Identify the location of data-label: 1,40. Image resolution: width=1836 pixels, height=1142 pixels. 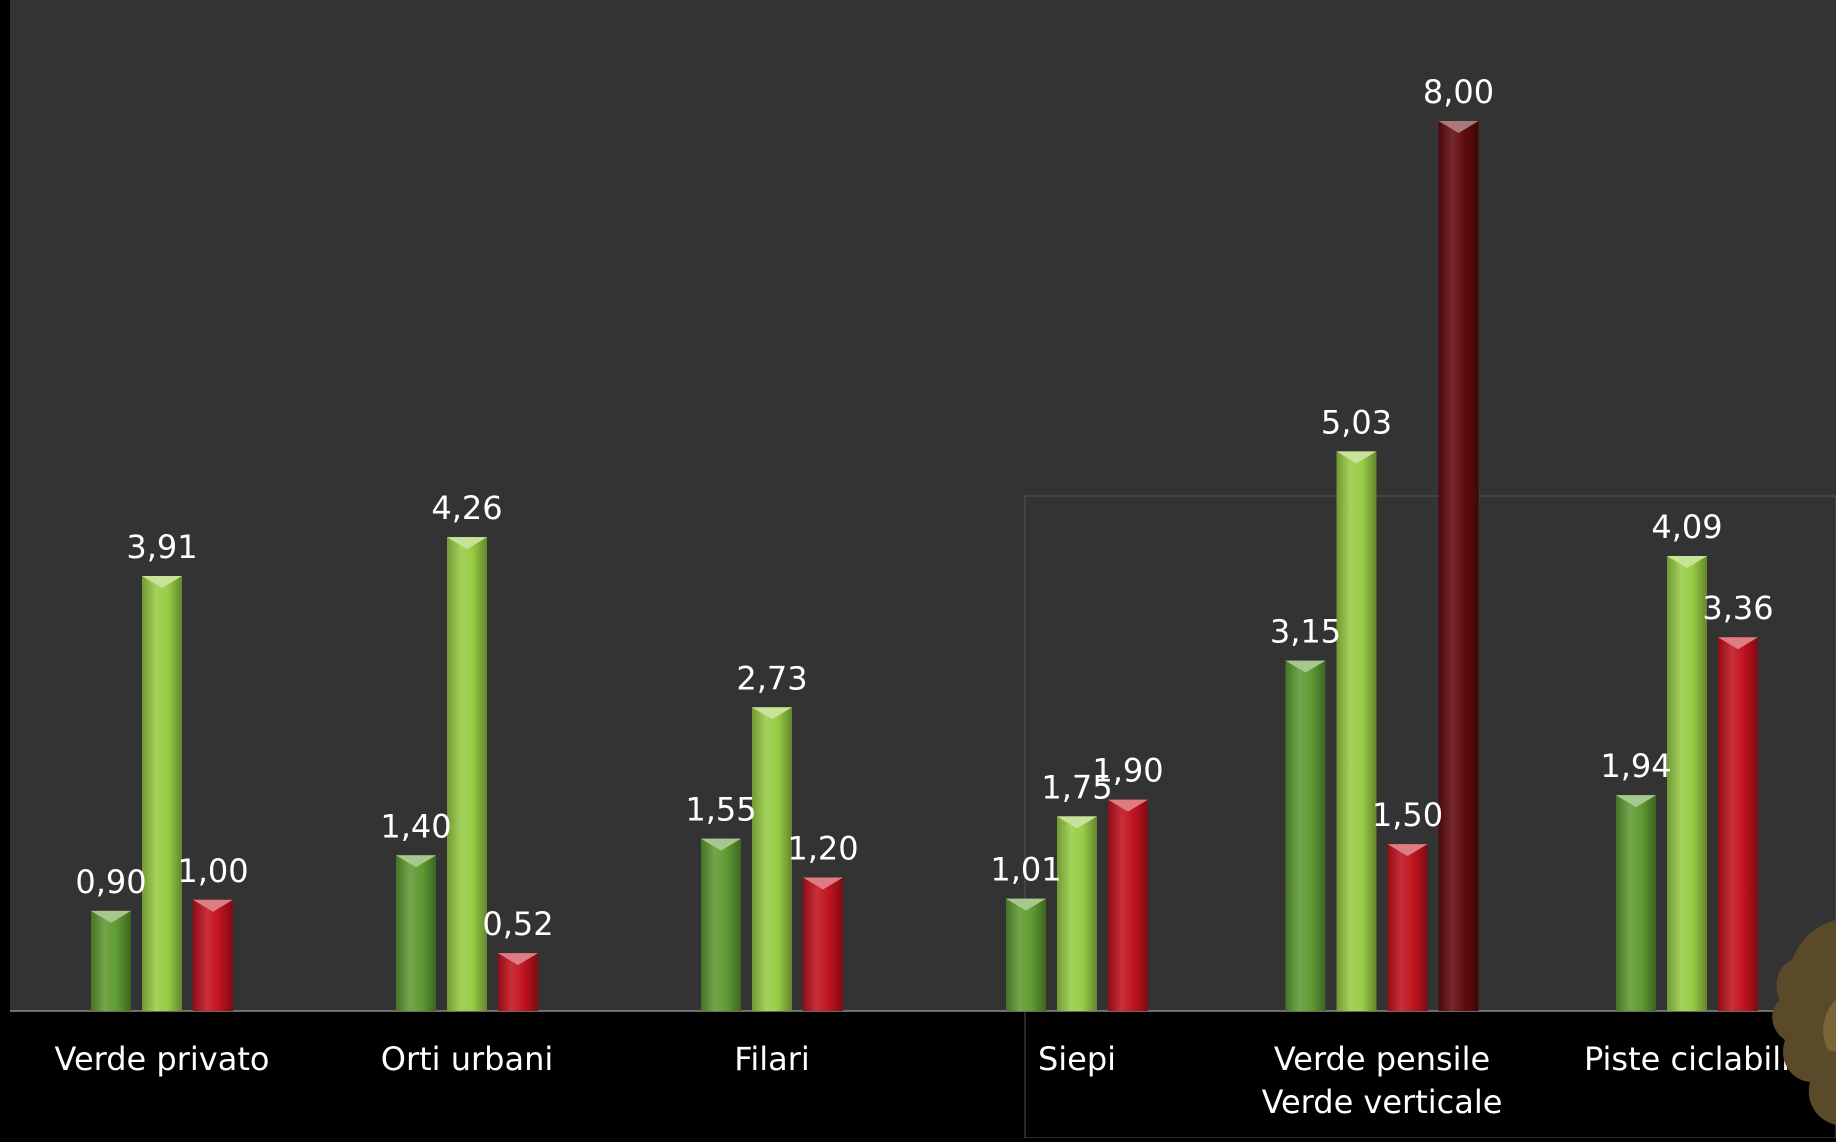
(415, 826).